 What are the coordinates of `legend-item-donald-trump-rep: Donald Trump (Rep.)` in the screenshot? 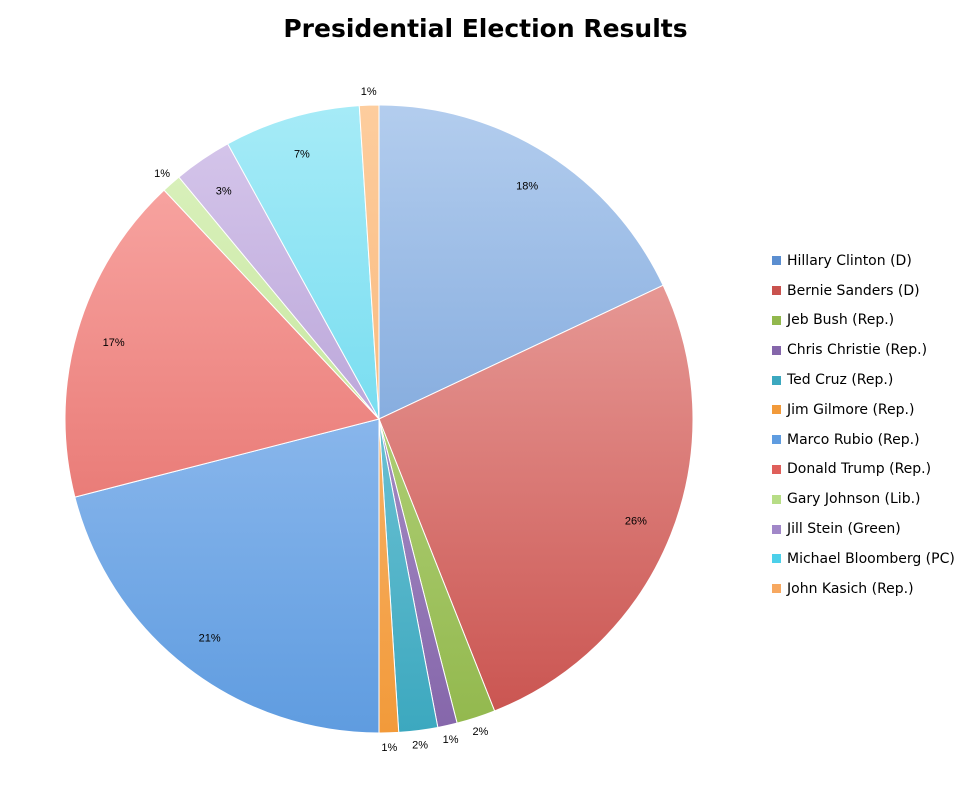 It's located at (863, 470).